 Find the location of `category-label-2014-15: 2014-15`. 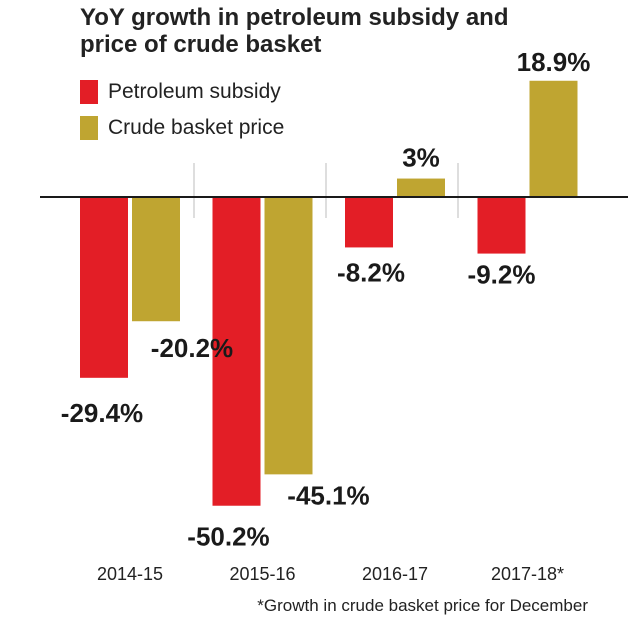

category-label-2014-15: 2014-15 is located at coordinates (130, 574).